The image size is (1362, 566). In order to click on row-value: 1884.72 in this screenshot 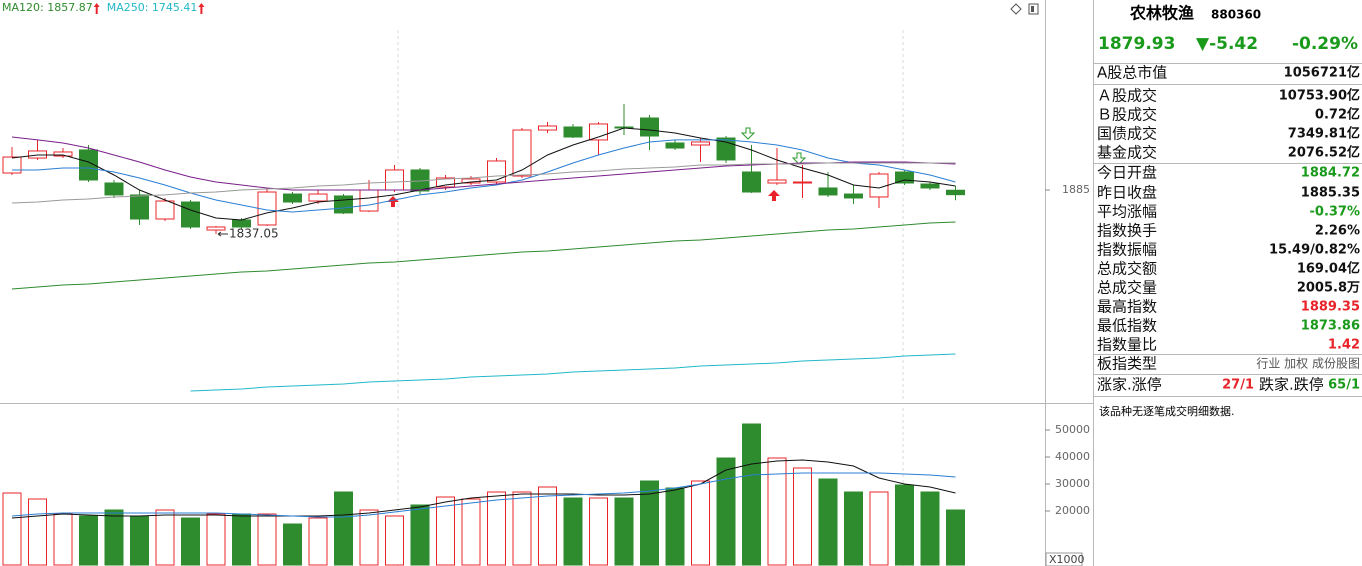, I will do `click(1330, 173)`.